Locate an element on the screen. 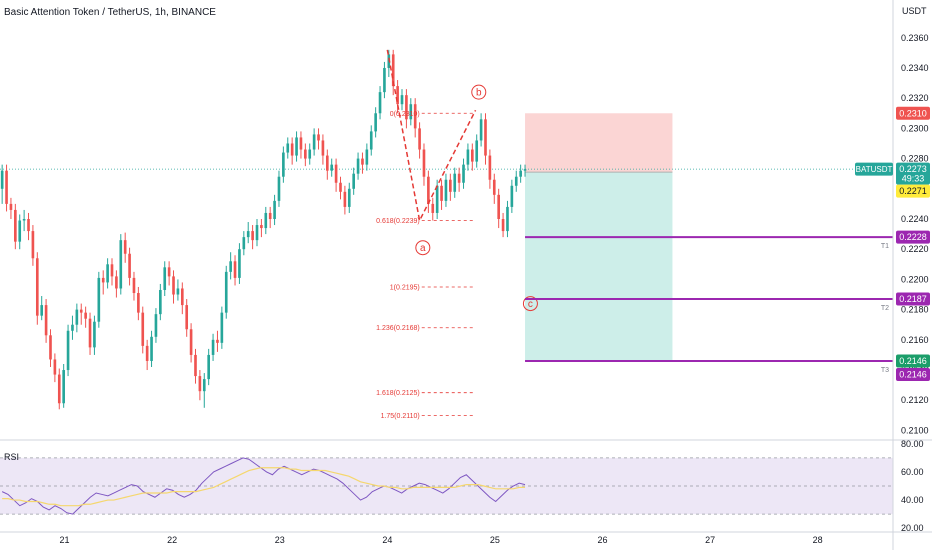  wave-label: c is located at coordinates (530, 304).